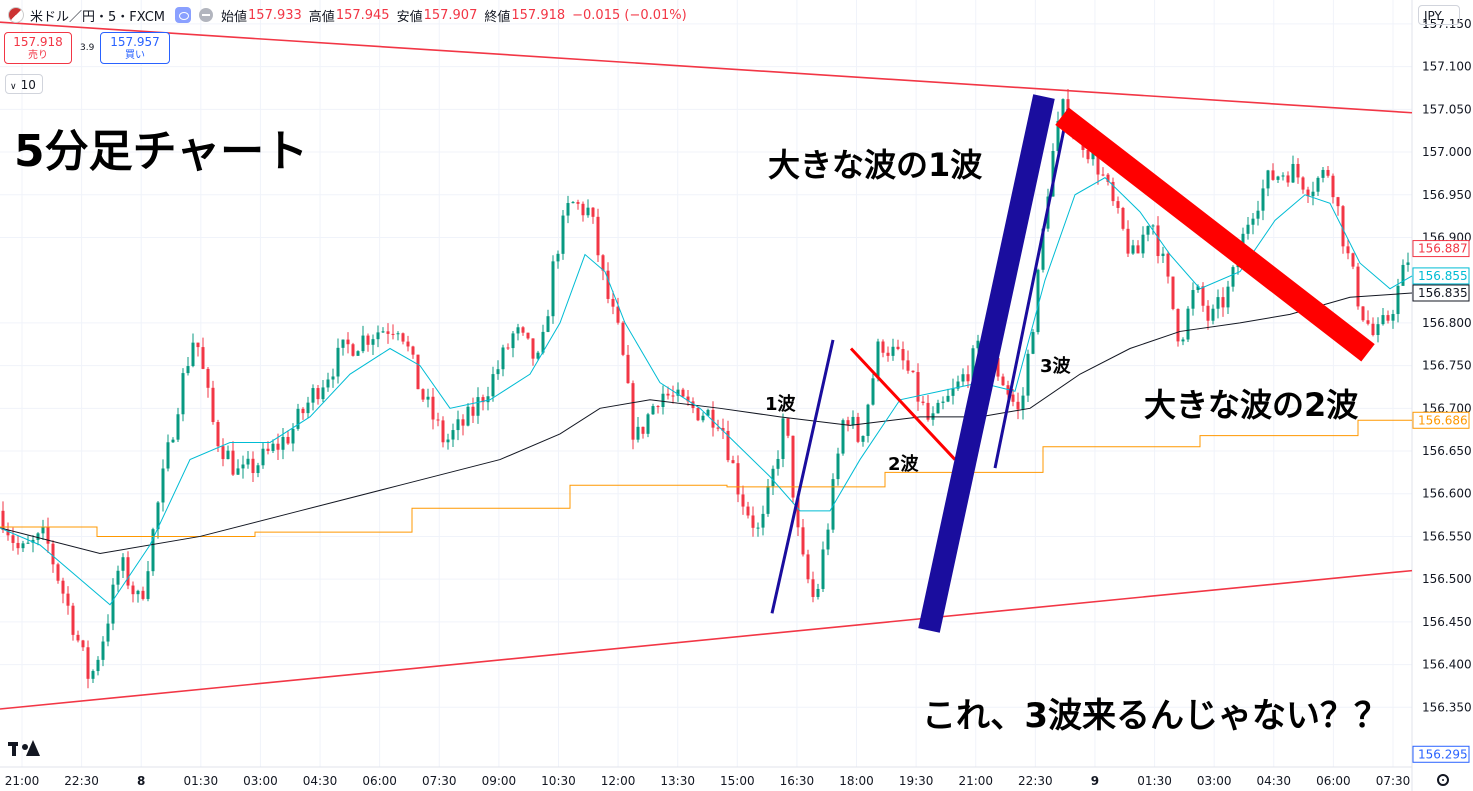 This screenshot has width=1473, height=791. I want to click on buy-button: 157.957 買い, so click(135, 48).